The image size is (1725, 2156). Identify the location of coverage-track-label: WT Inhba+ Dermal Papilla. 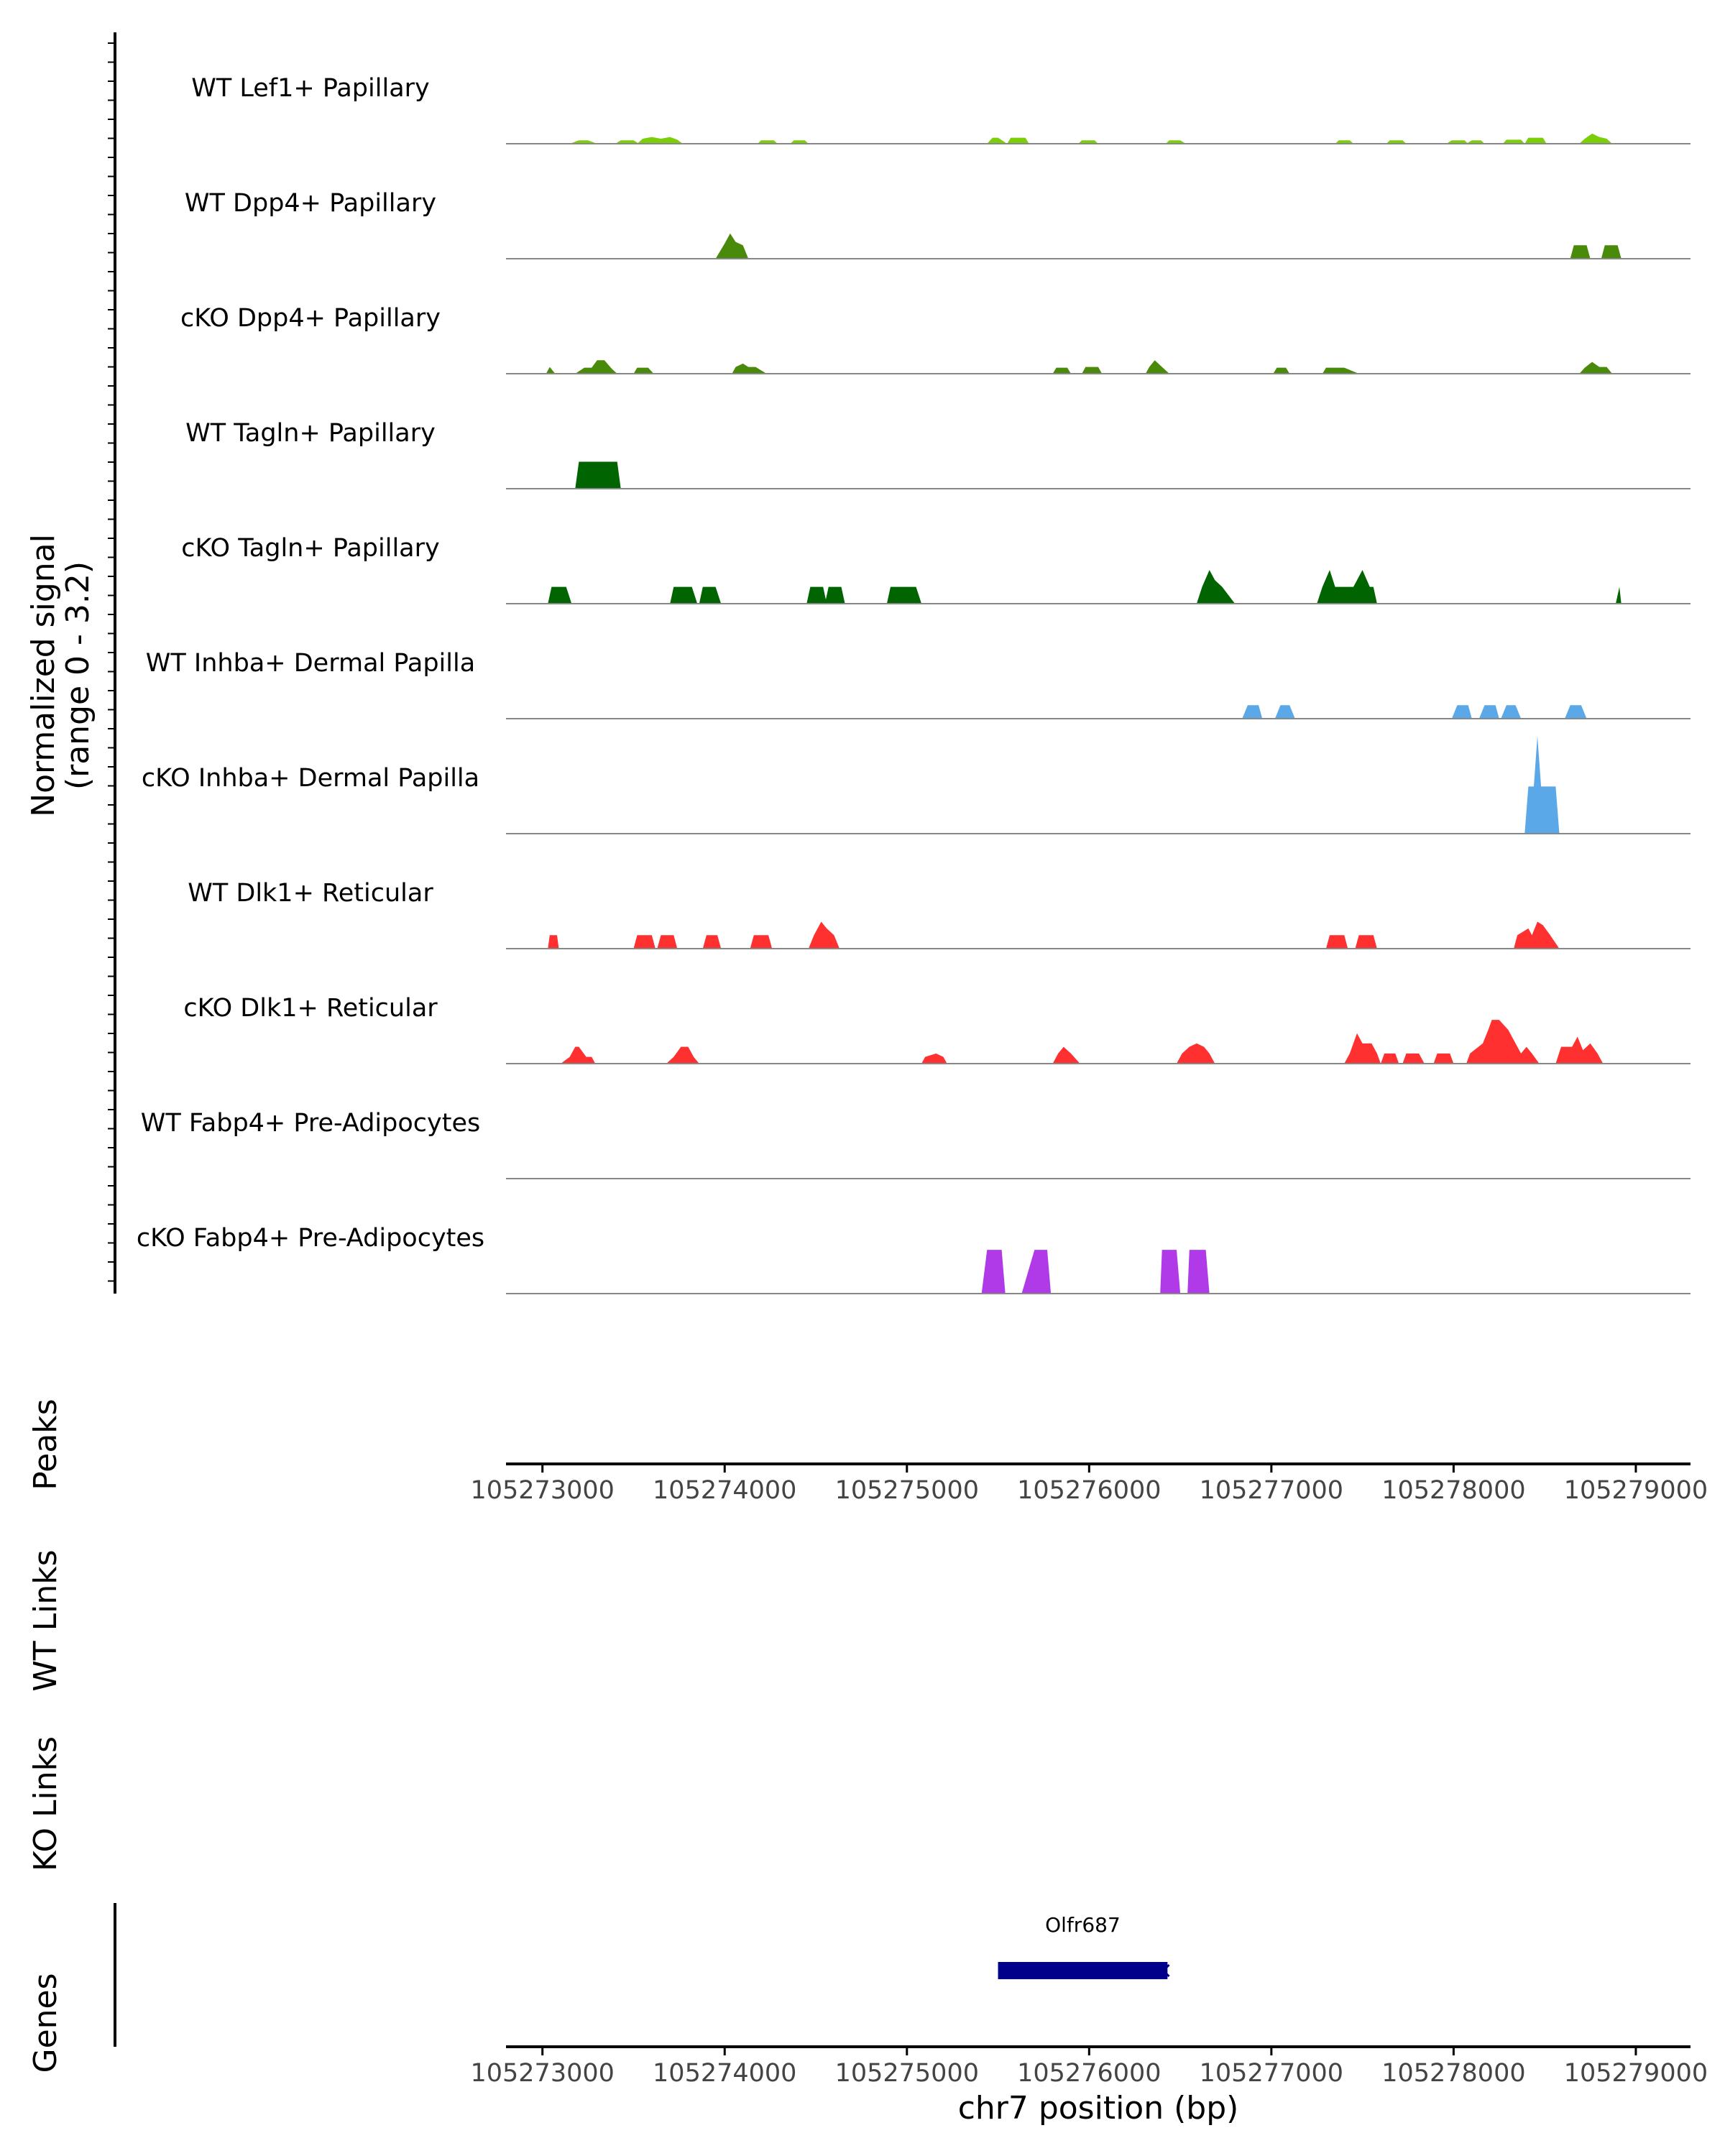
(310, 663).